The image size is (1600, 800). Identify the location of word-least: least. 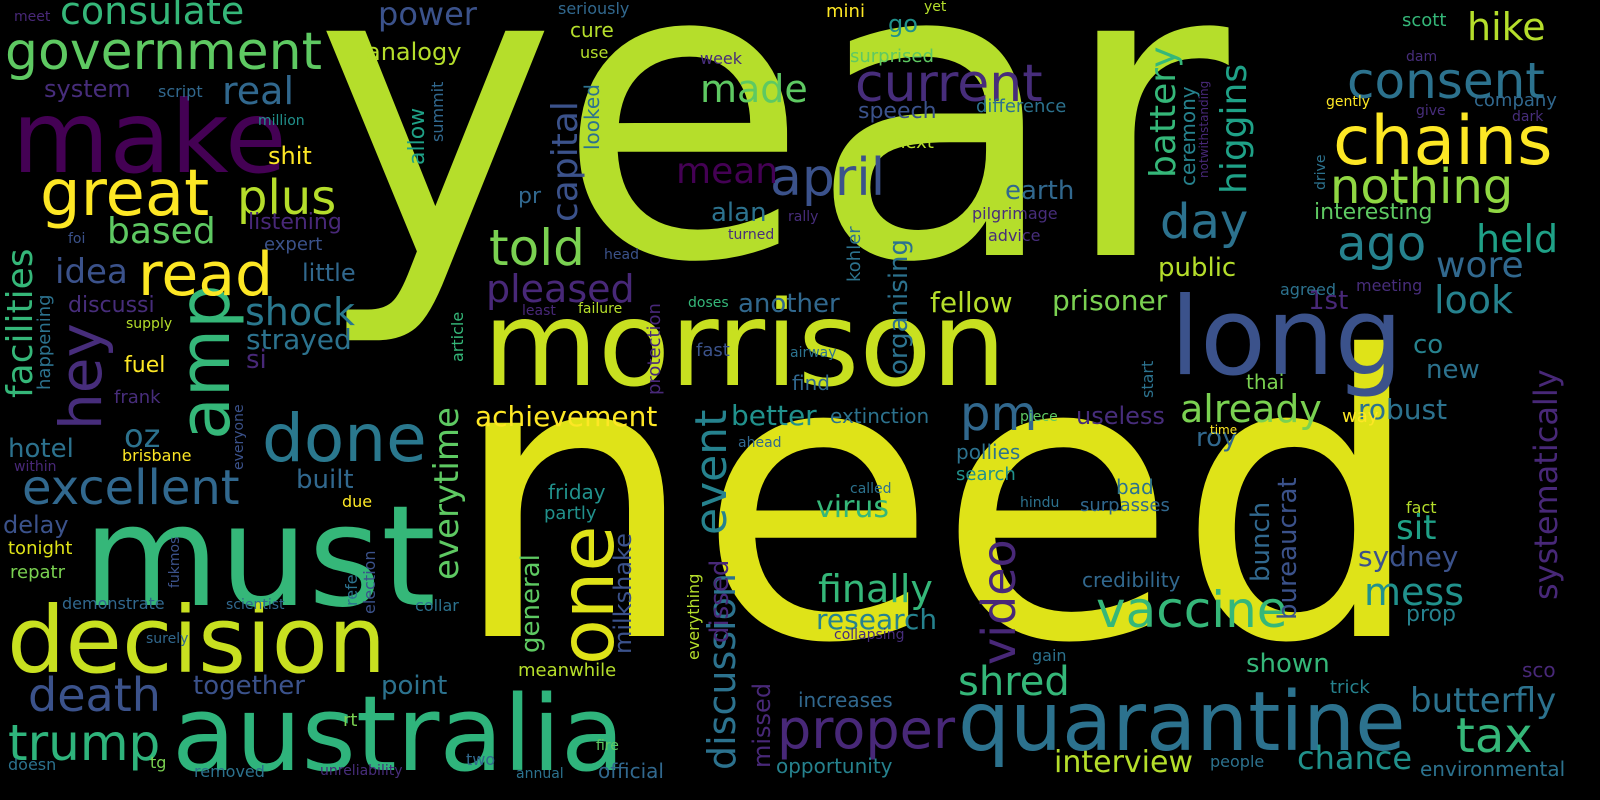
(539, 311).